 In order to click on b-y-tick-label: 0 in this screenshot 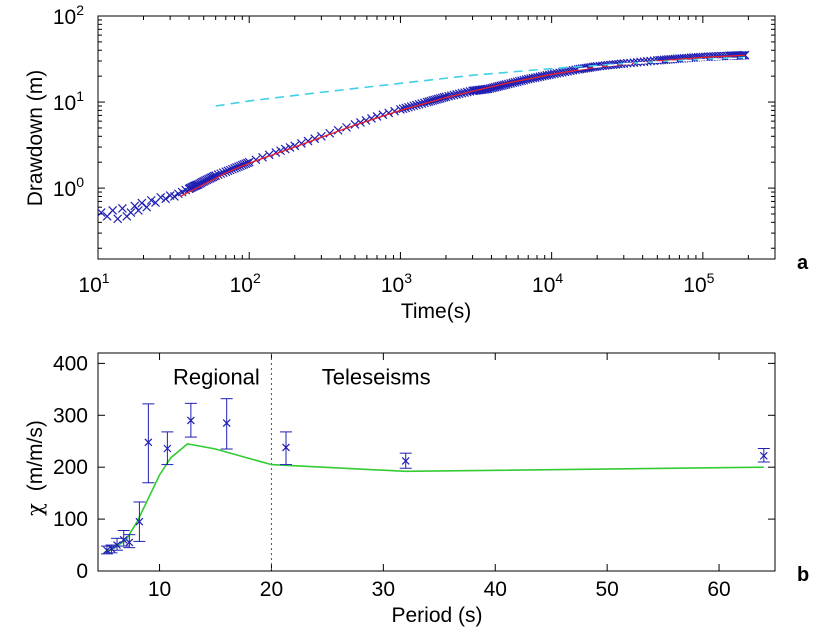, I will do `click(82, 571)`.